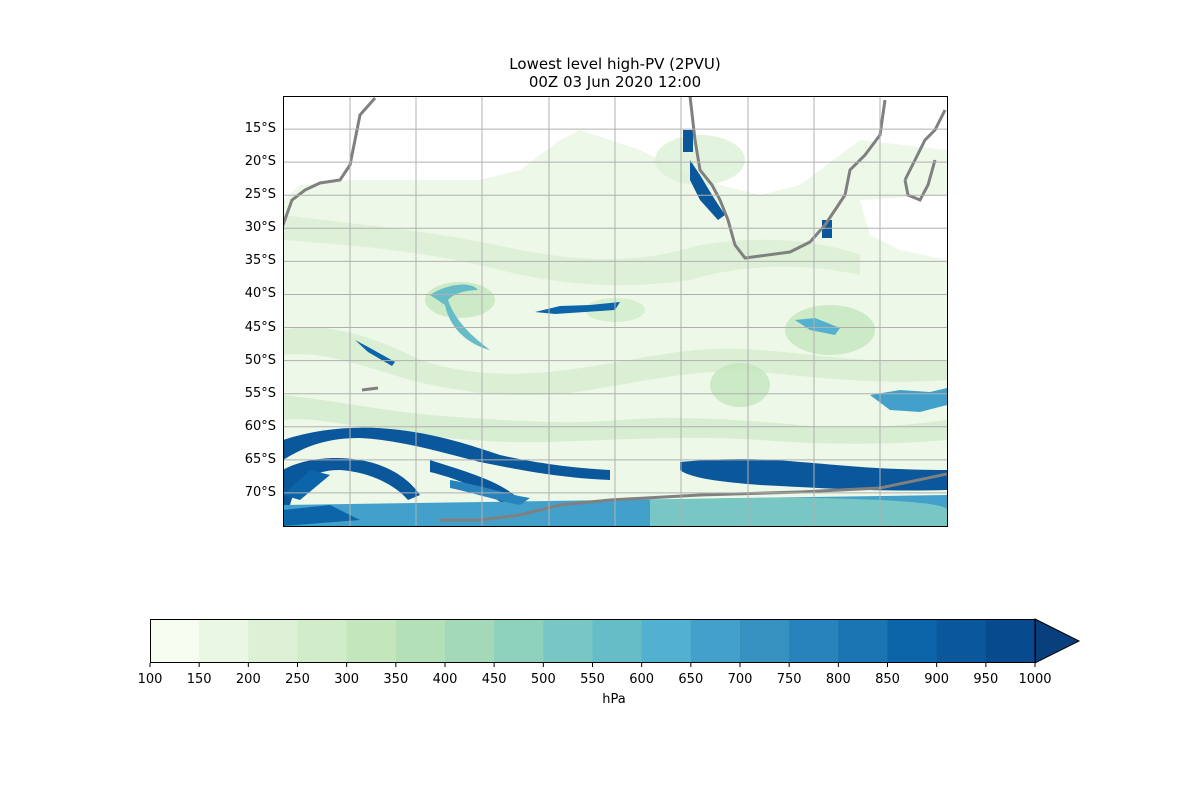 Image resolution: width=1200 pixels, height=800 pixels. Describe the element at coordinates (260, 426) in the screenshot. I see `lat-label: 60°S` at that location.